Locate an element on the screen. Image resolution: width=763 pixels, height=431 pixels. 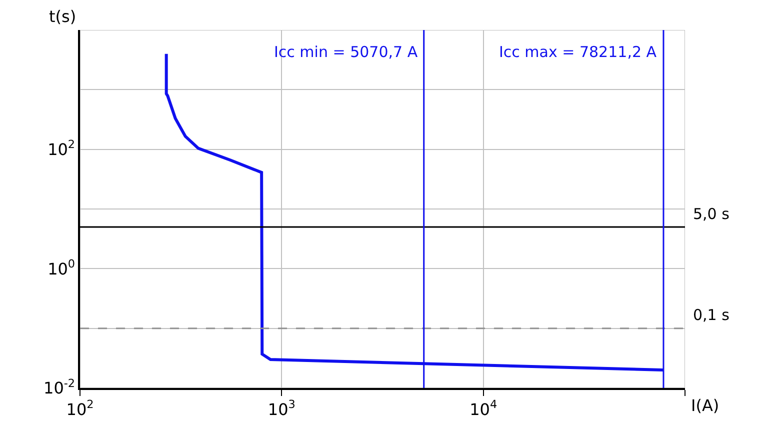
ref-line-label: Icc min = 5070,7 A is located at coordinates (346, 52).